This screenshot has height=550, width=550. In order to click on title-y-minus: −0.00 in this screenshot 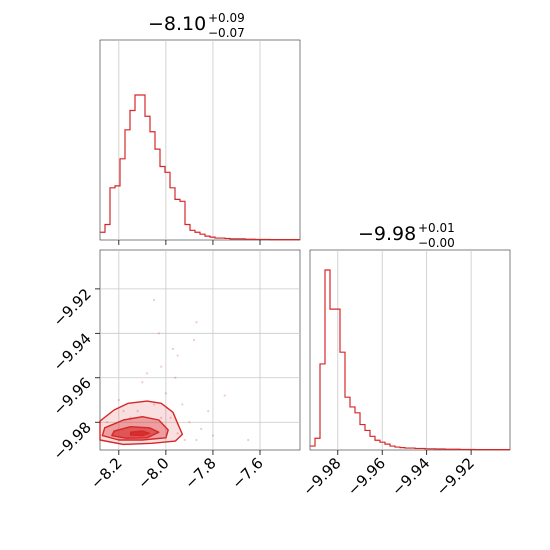, I will do `click(436, 243)`.